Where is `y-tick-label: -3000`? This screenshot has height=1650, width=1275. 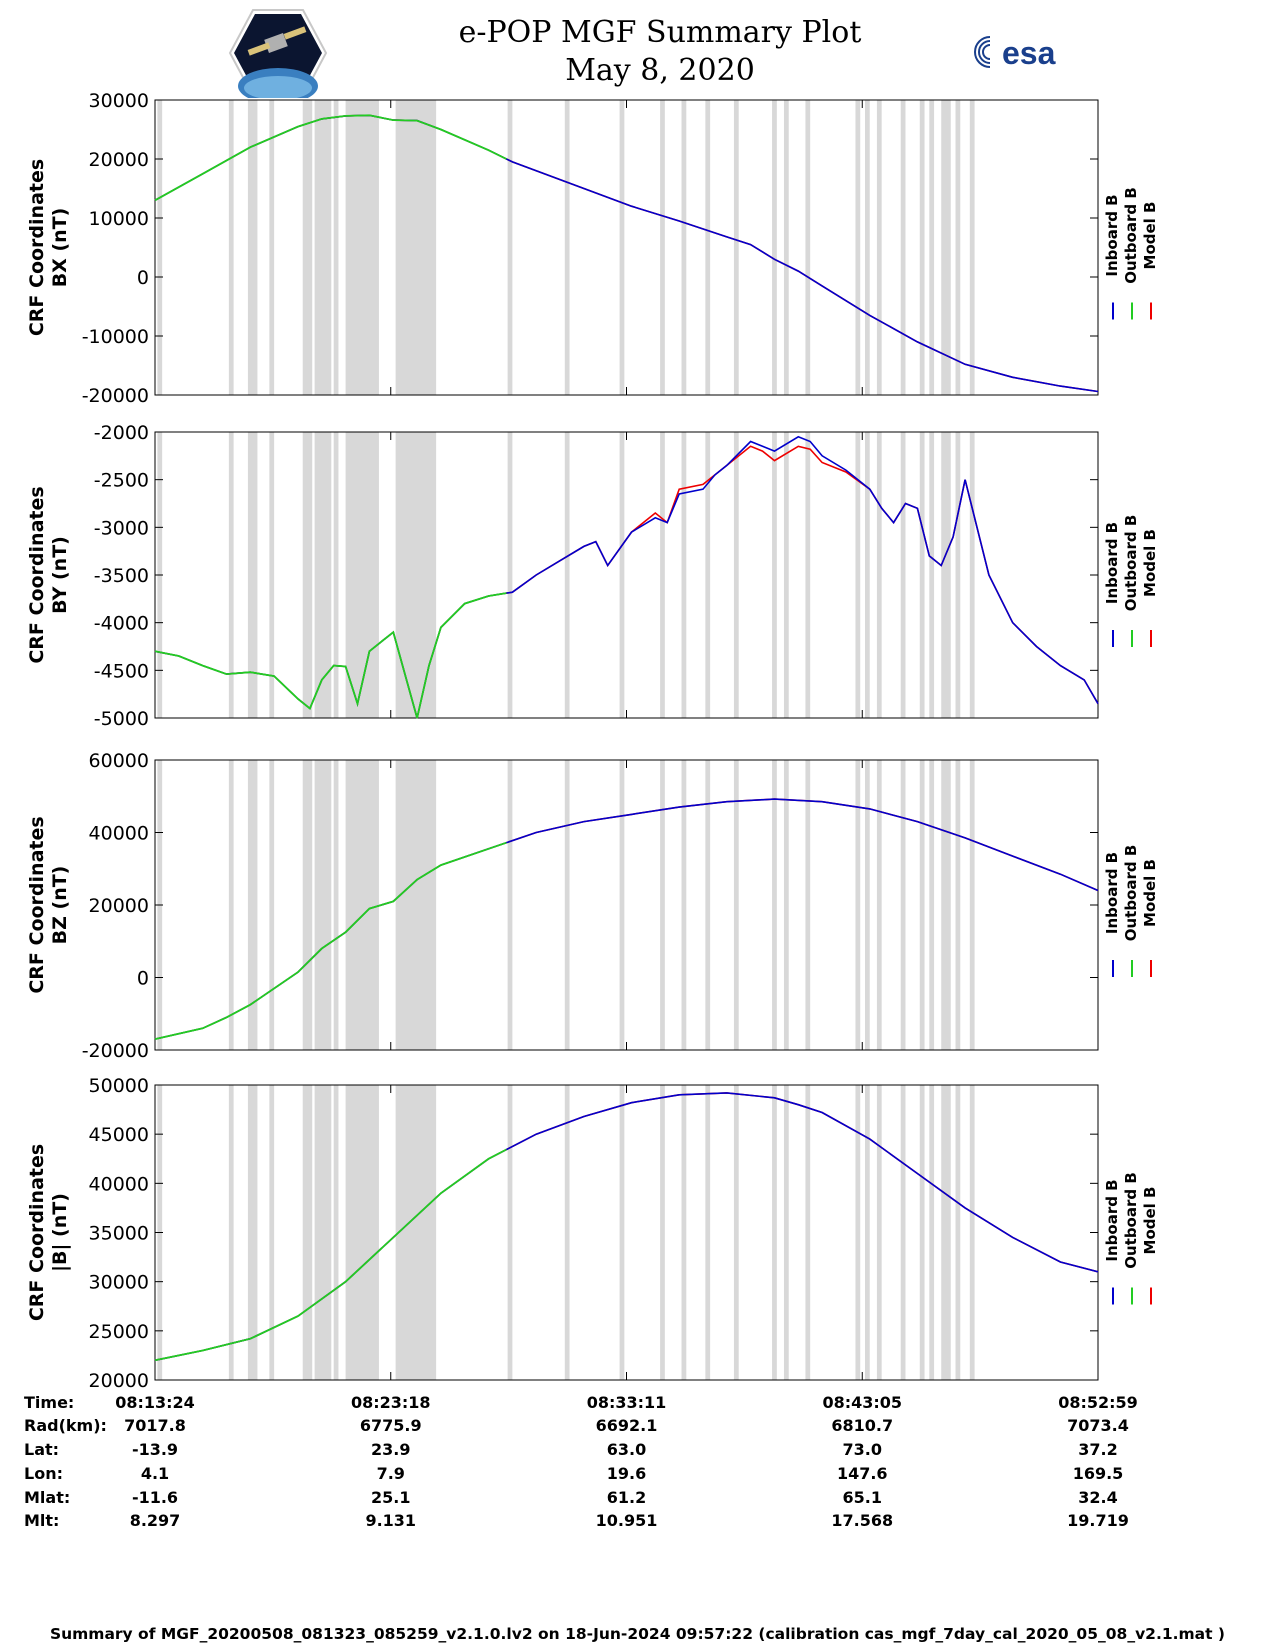 y-tick-label: -3000 is located at coordinates (121, 528).